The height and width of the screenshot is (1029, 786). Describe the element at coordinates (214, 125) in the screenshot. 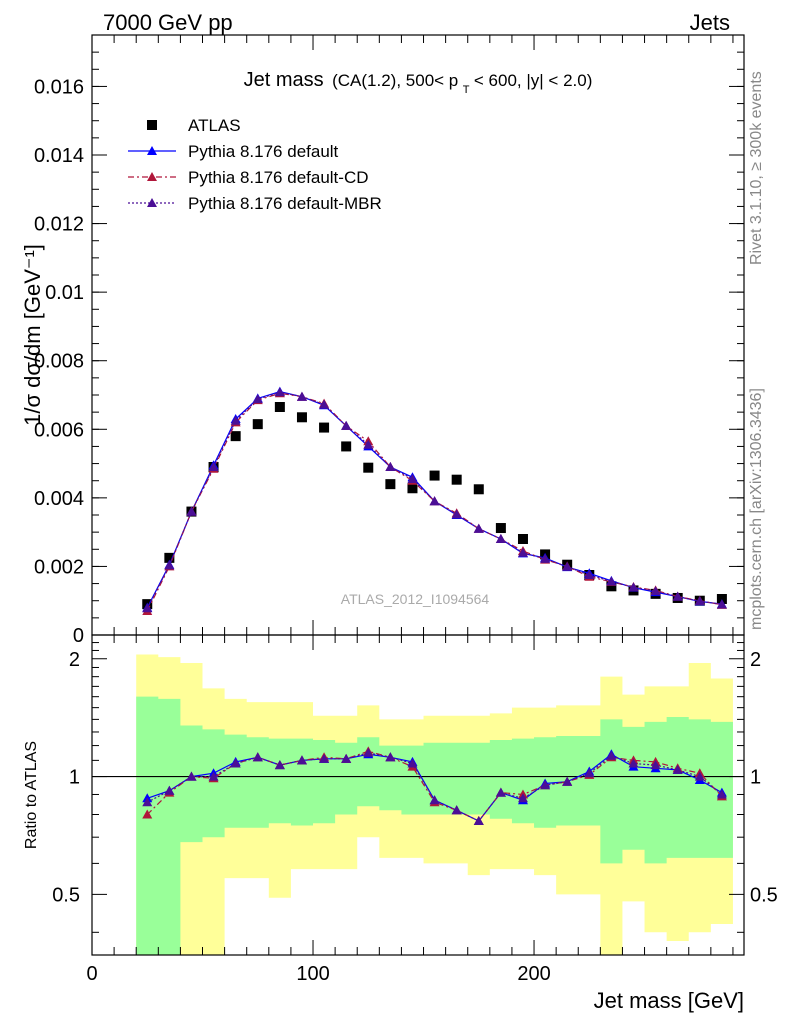

I see `legend-label: ATLAS` at that location.